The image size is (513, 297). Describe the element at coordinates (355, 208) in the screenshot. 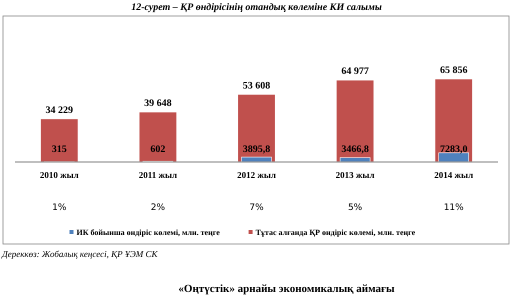

I see `text: 5%` at that location.